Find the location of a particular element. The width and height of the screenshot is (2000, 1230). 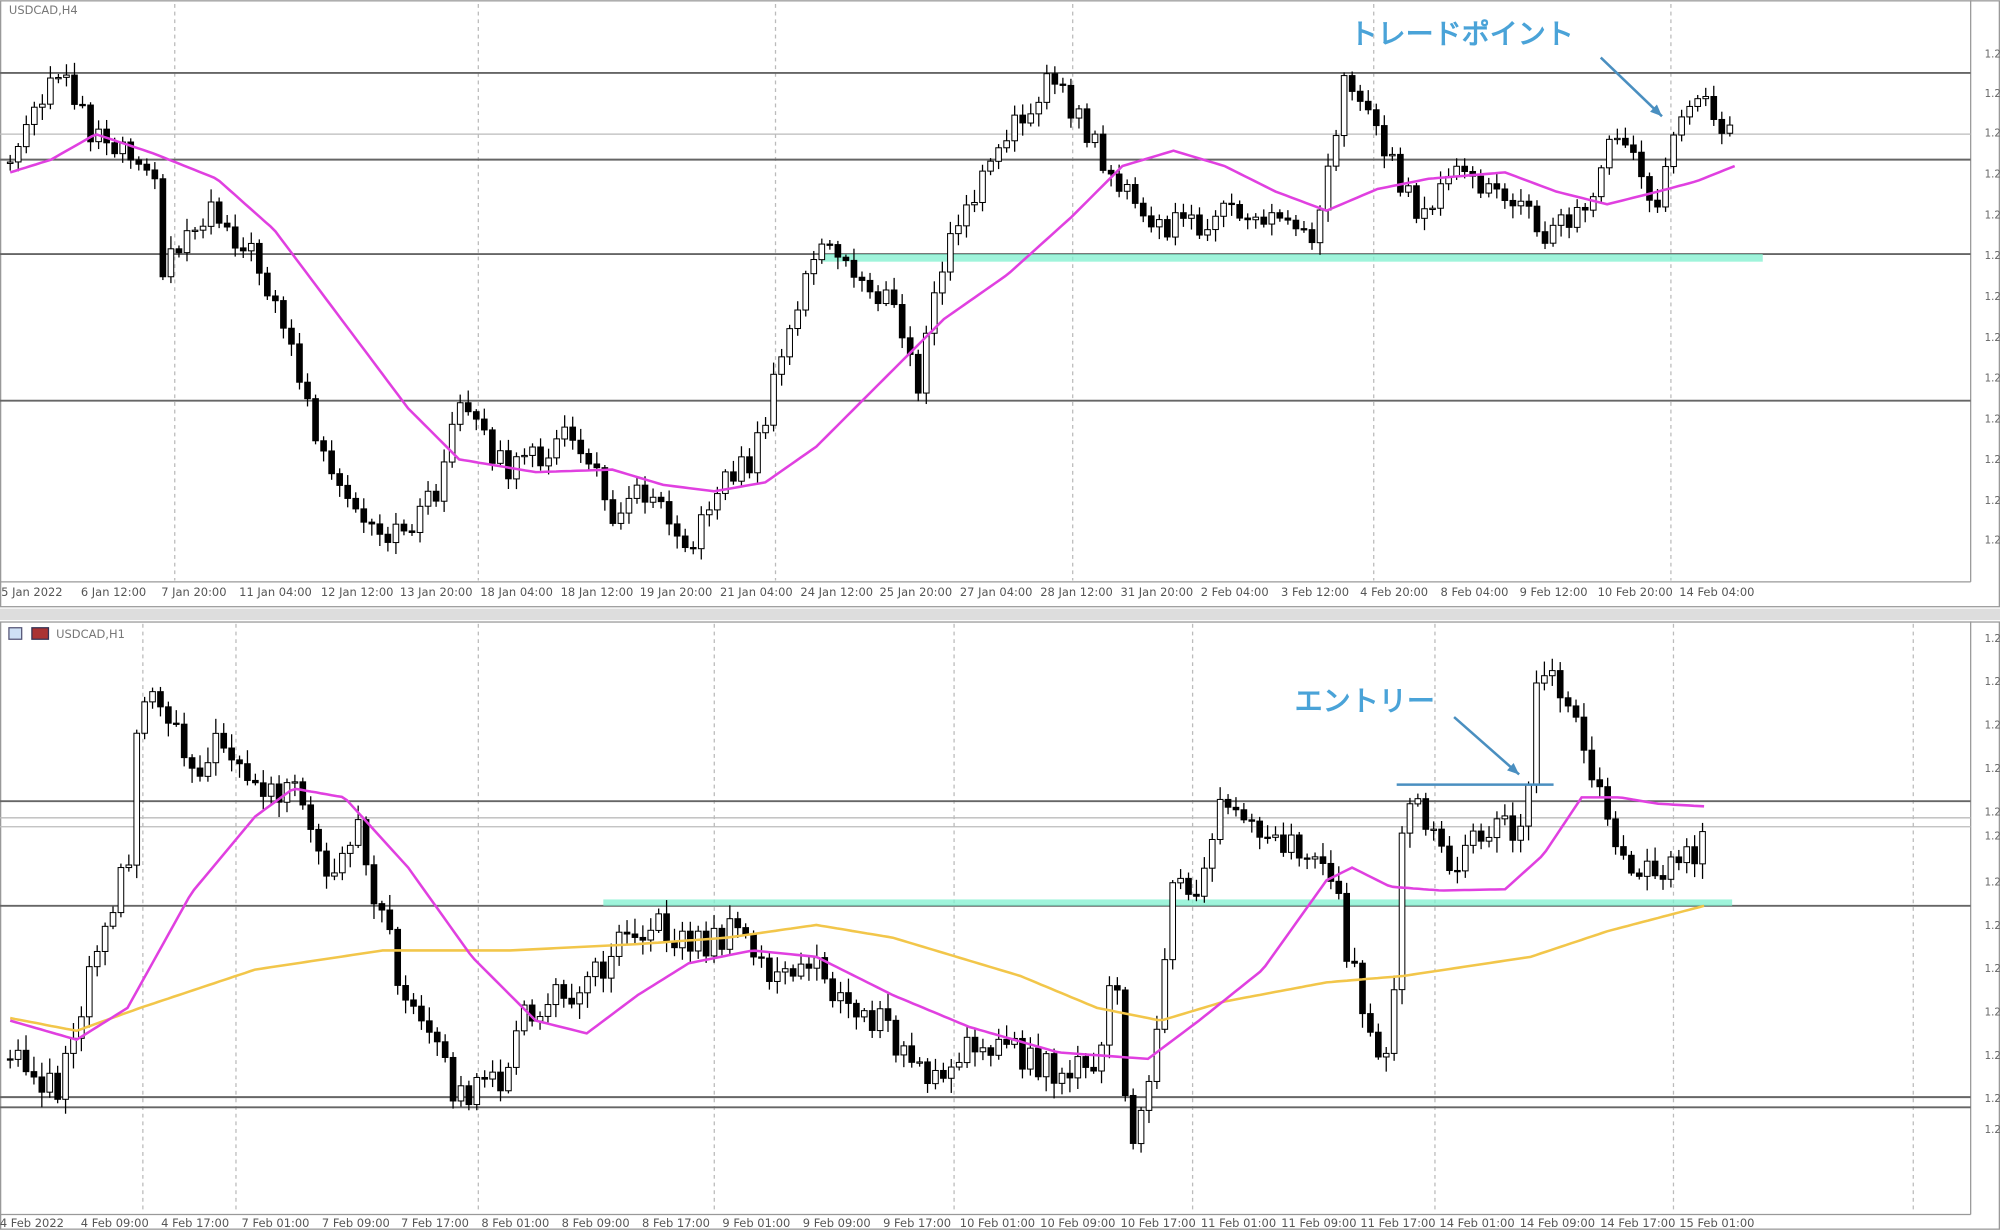

x-tick-label: 19 Jan 20:00 is located at coordinates (676, 592).